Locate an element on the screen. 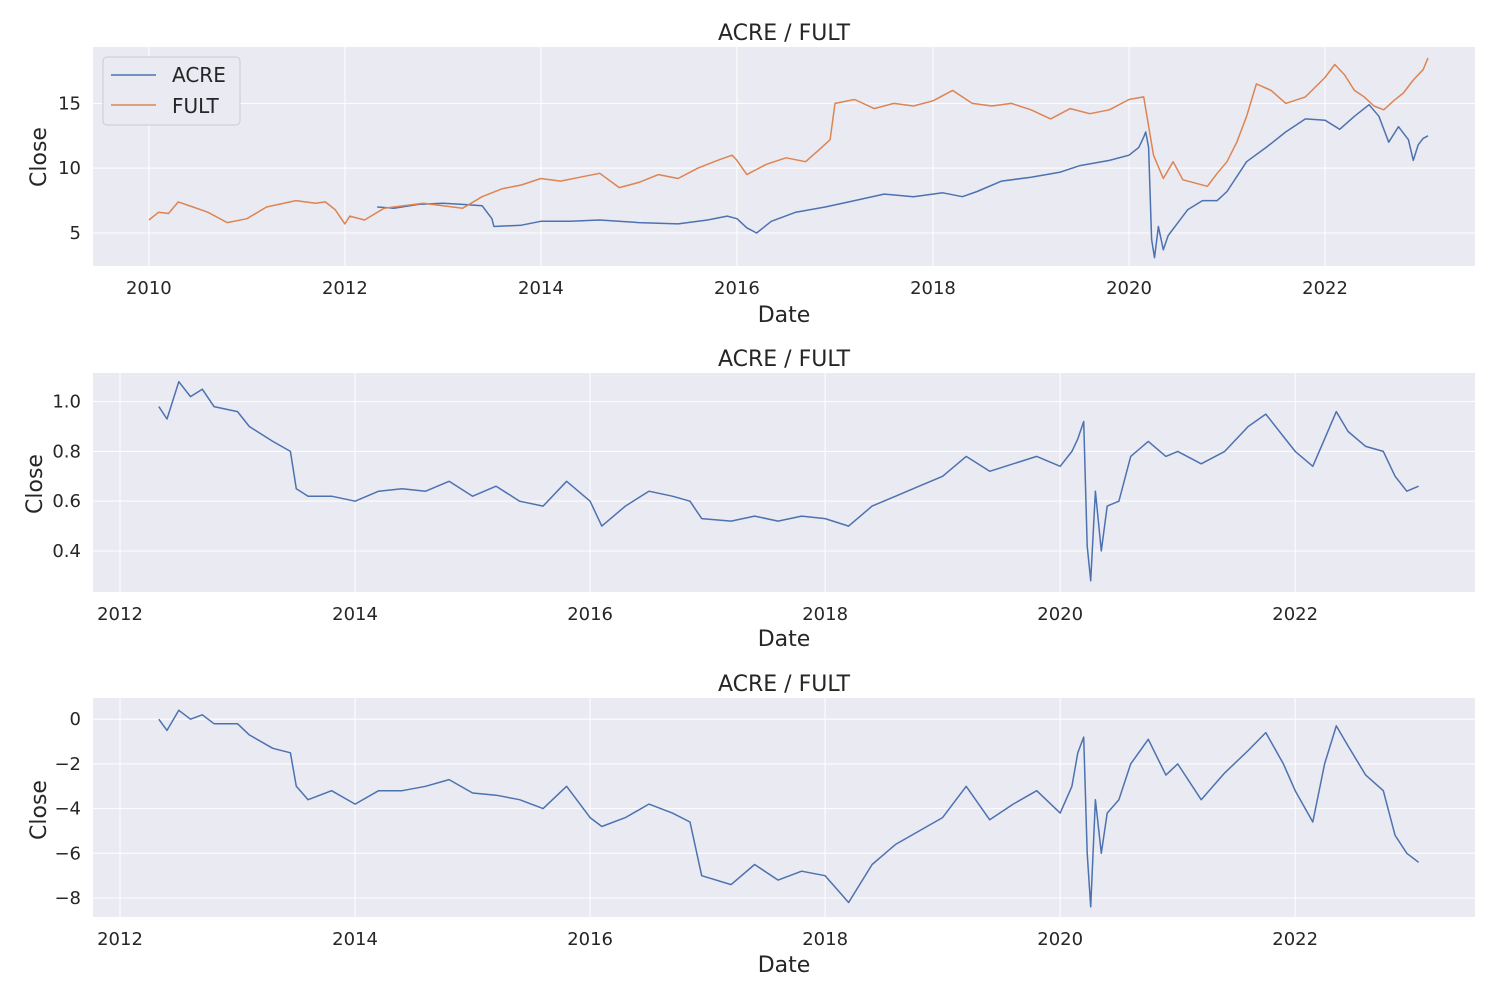 This screenshot has height=999, width=1499. y-tick-label: 5 is located at coordinates (75, 233).